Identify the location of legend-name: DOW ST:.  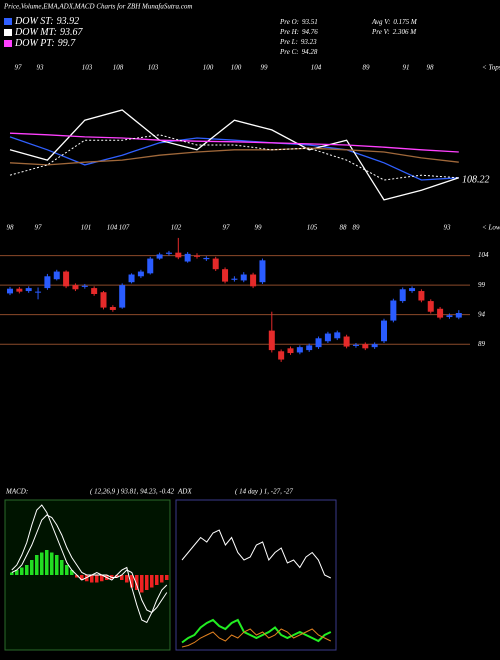
(34, 21).